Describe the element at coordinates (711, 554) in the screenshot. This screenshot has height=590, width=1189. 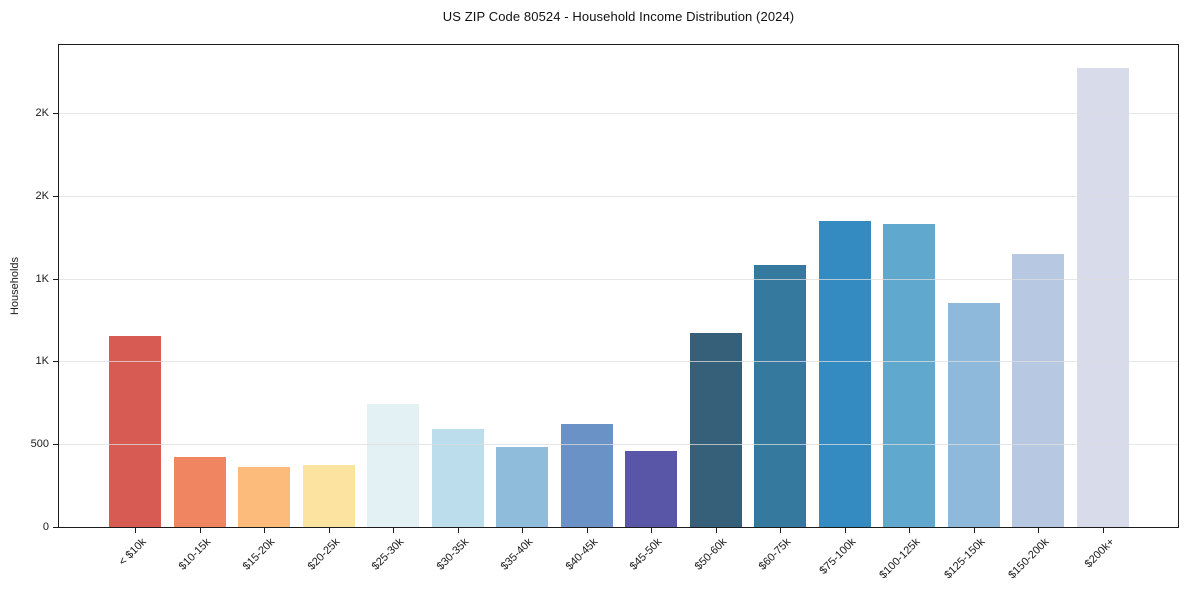
I see `x-tick-label: $50-60k` at that location.